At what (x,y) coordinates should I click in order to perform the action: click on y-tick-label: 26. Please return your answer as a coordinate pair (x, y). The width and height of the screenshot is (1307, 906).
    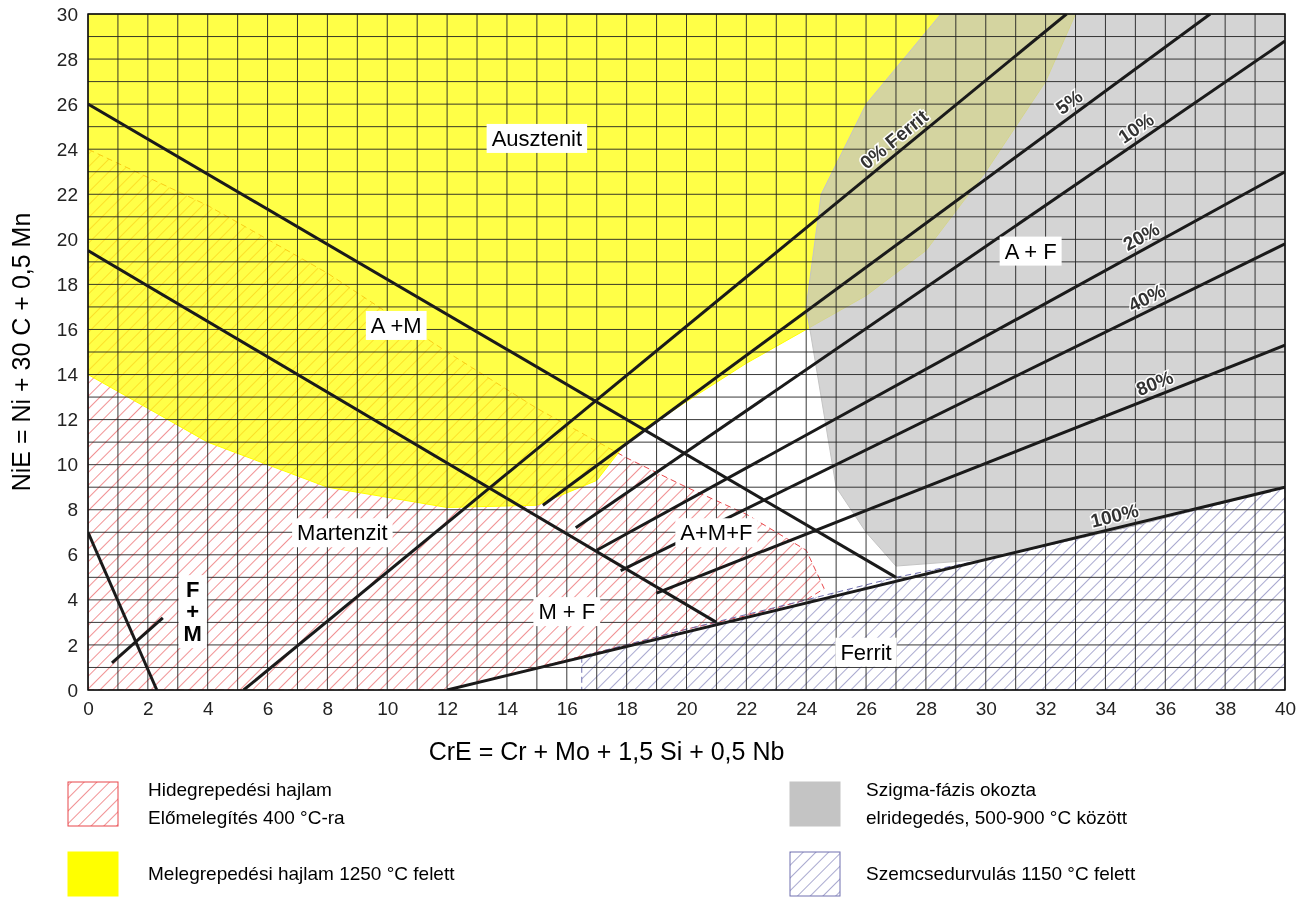
    Looking at the image, I should click on (67, 104).